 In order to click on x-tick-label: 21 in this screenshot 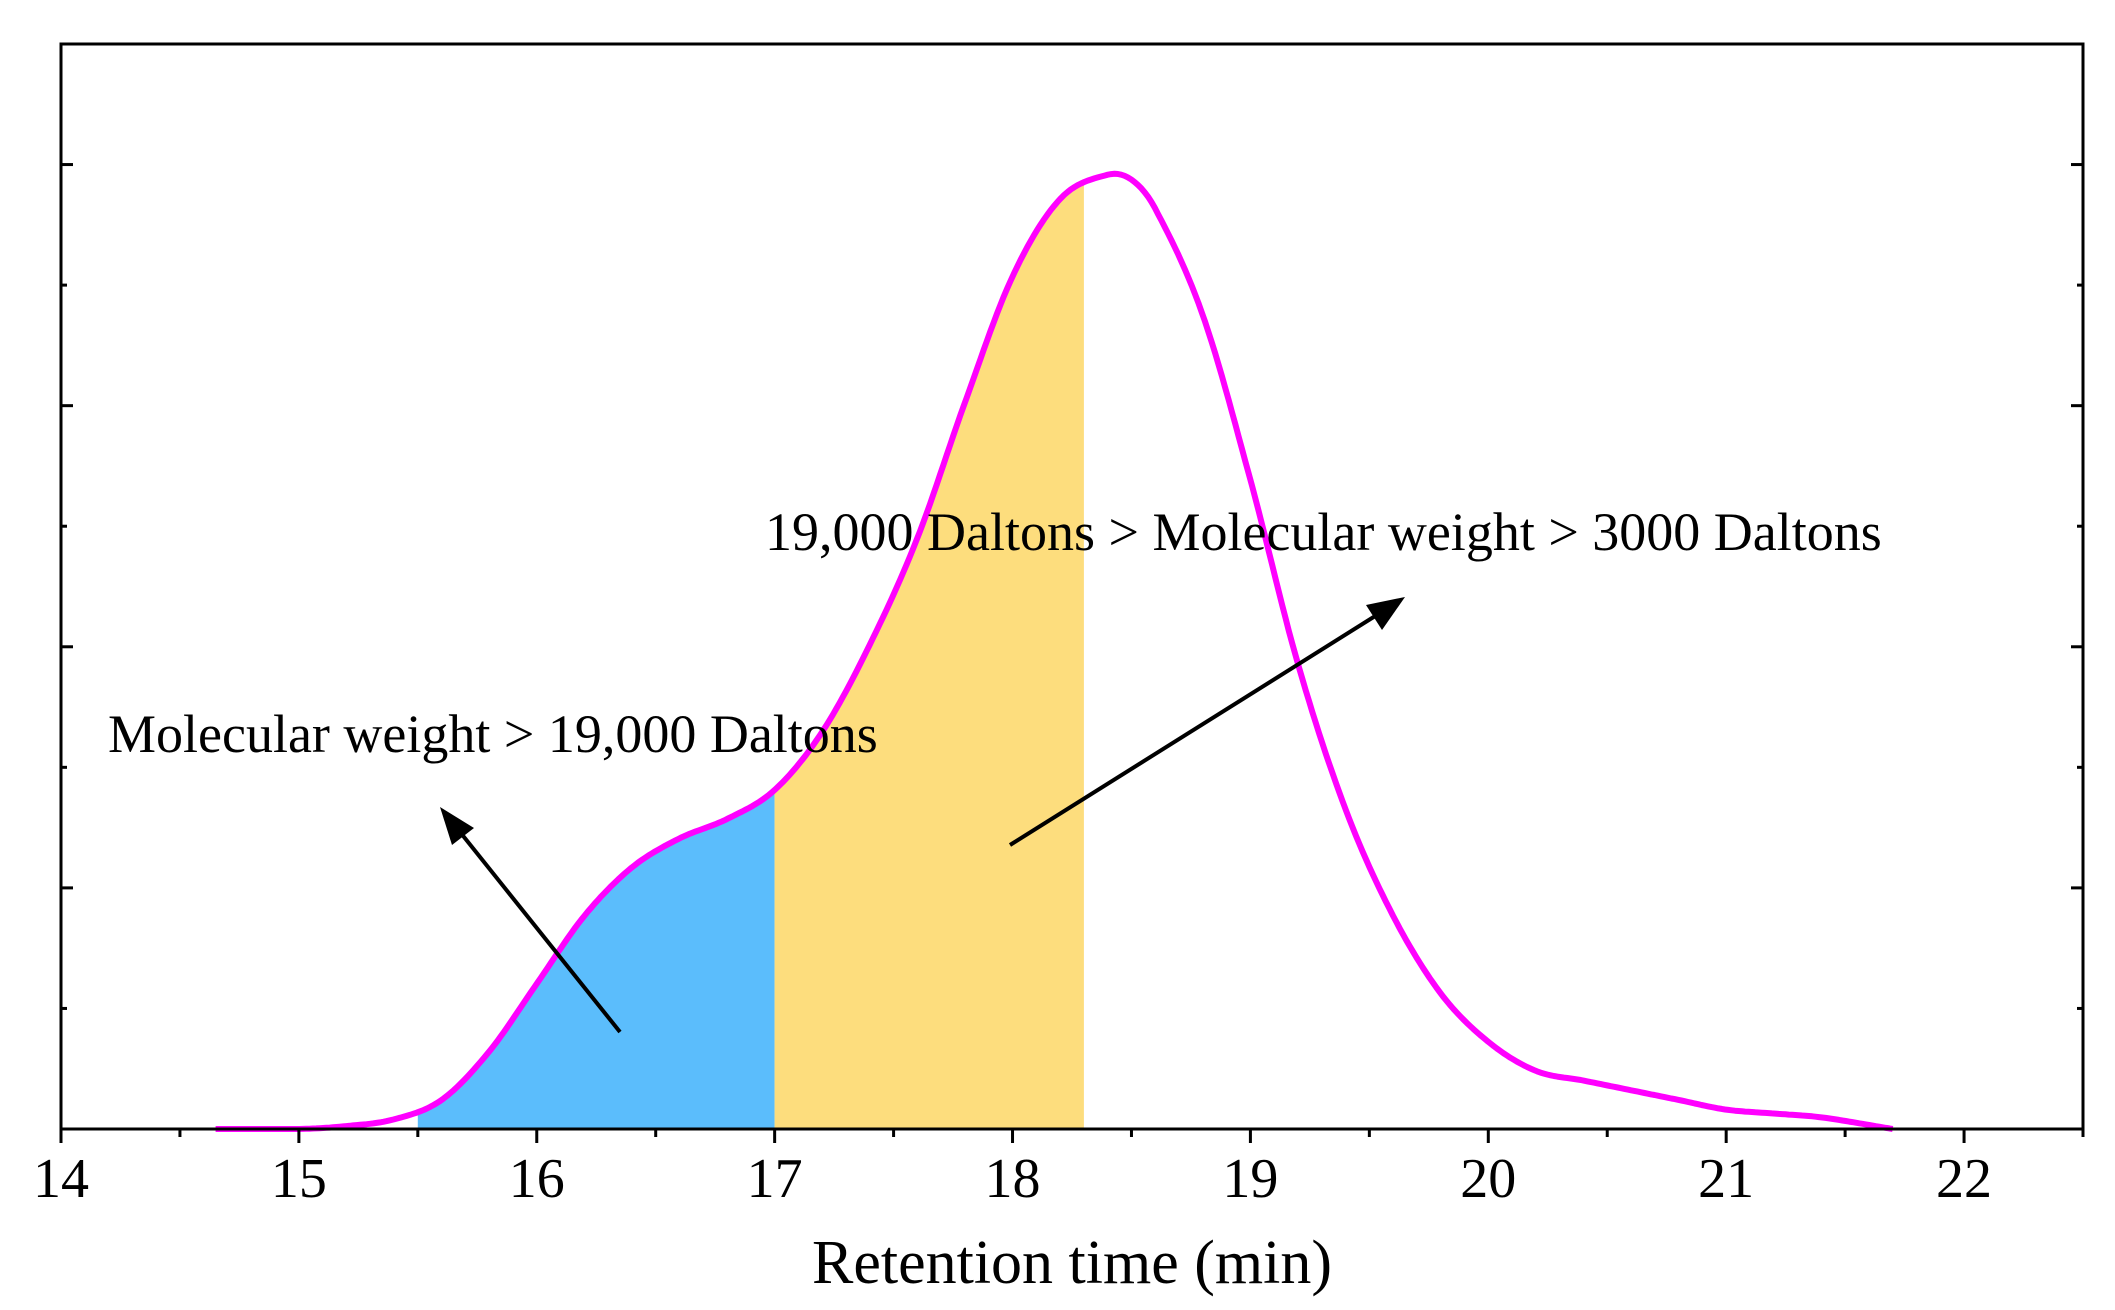, I will do `click(1726, 1179)`.